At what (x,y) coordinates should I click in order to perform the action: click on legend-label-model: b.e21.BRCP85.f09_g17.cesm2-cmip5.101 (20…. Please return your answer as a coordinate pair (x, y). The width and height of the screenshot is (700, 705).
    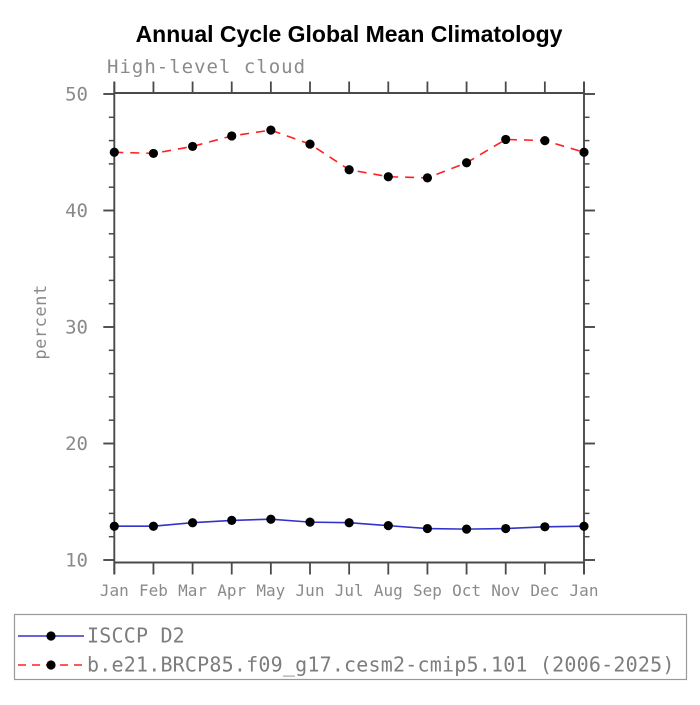
    Looking at the image, I should click on (381, 665).